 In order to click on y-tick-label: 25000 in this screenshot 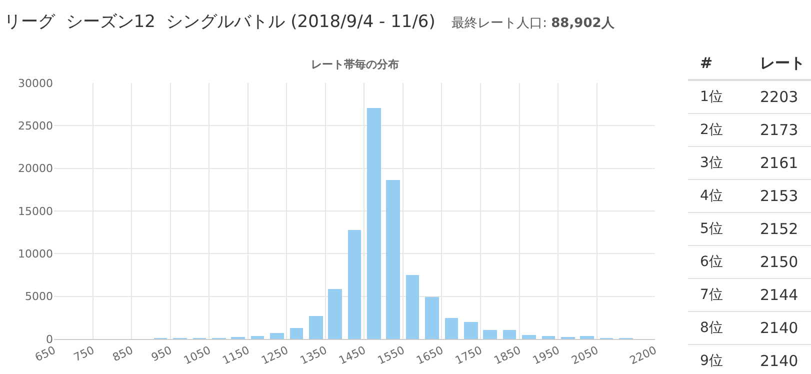, I will do `click(35, 126)`.